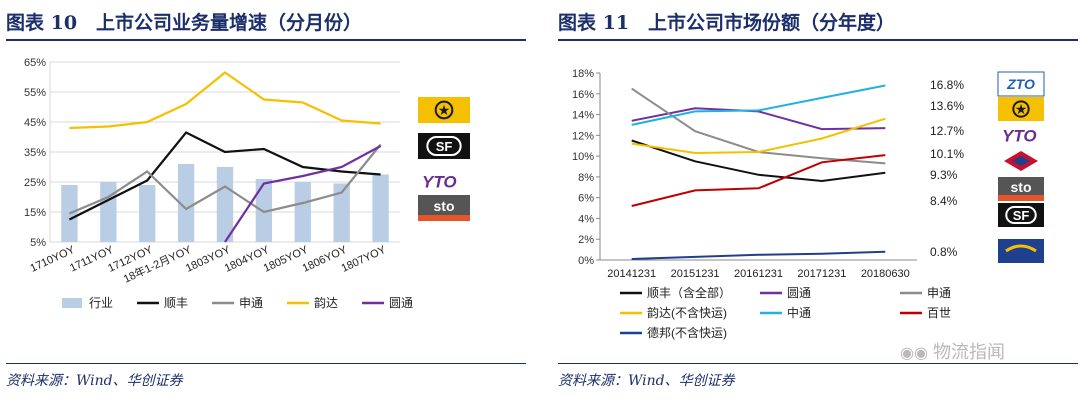  Describe the element at coordinates (631, 274) in the screenshot. I see `right-x-tick-label: 20141231` at that location.